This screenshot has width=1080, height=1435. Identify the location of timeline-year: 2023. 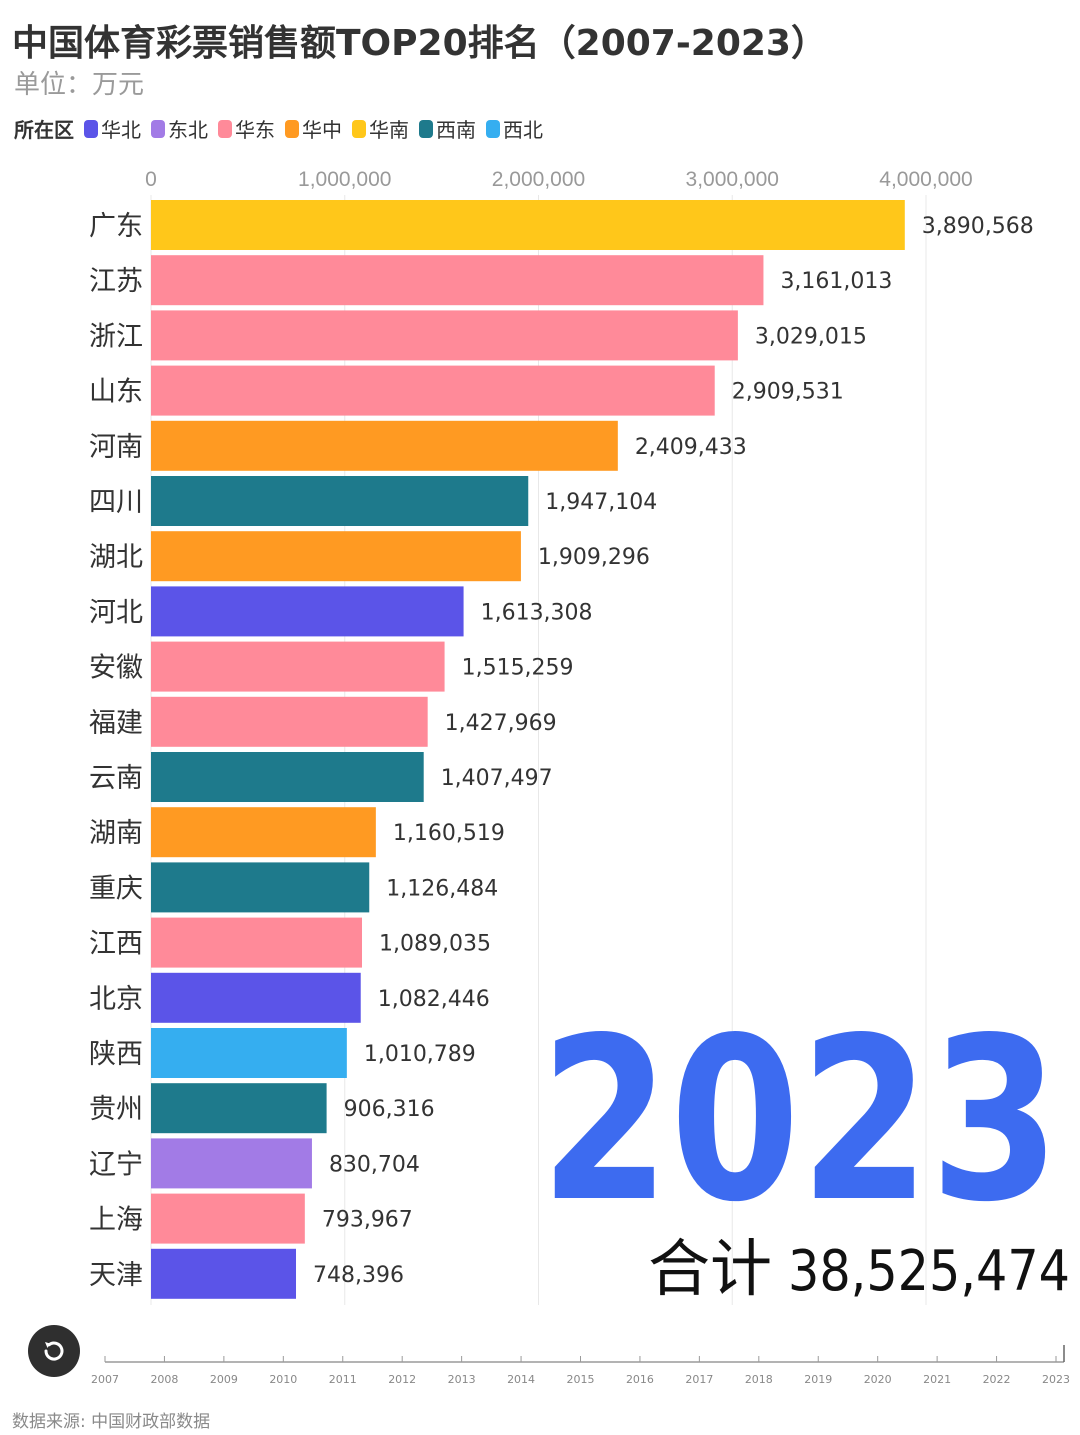
(1056, 1379).